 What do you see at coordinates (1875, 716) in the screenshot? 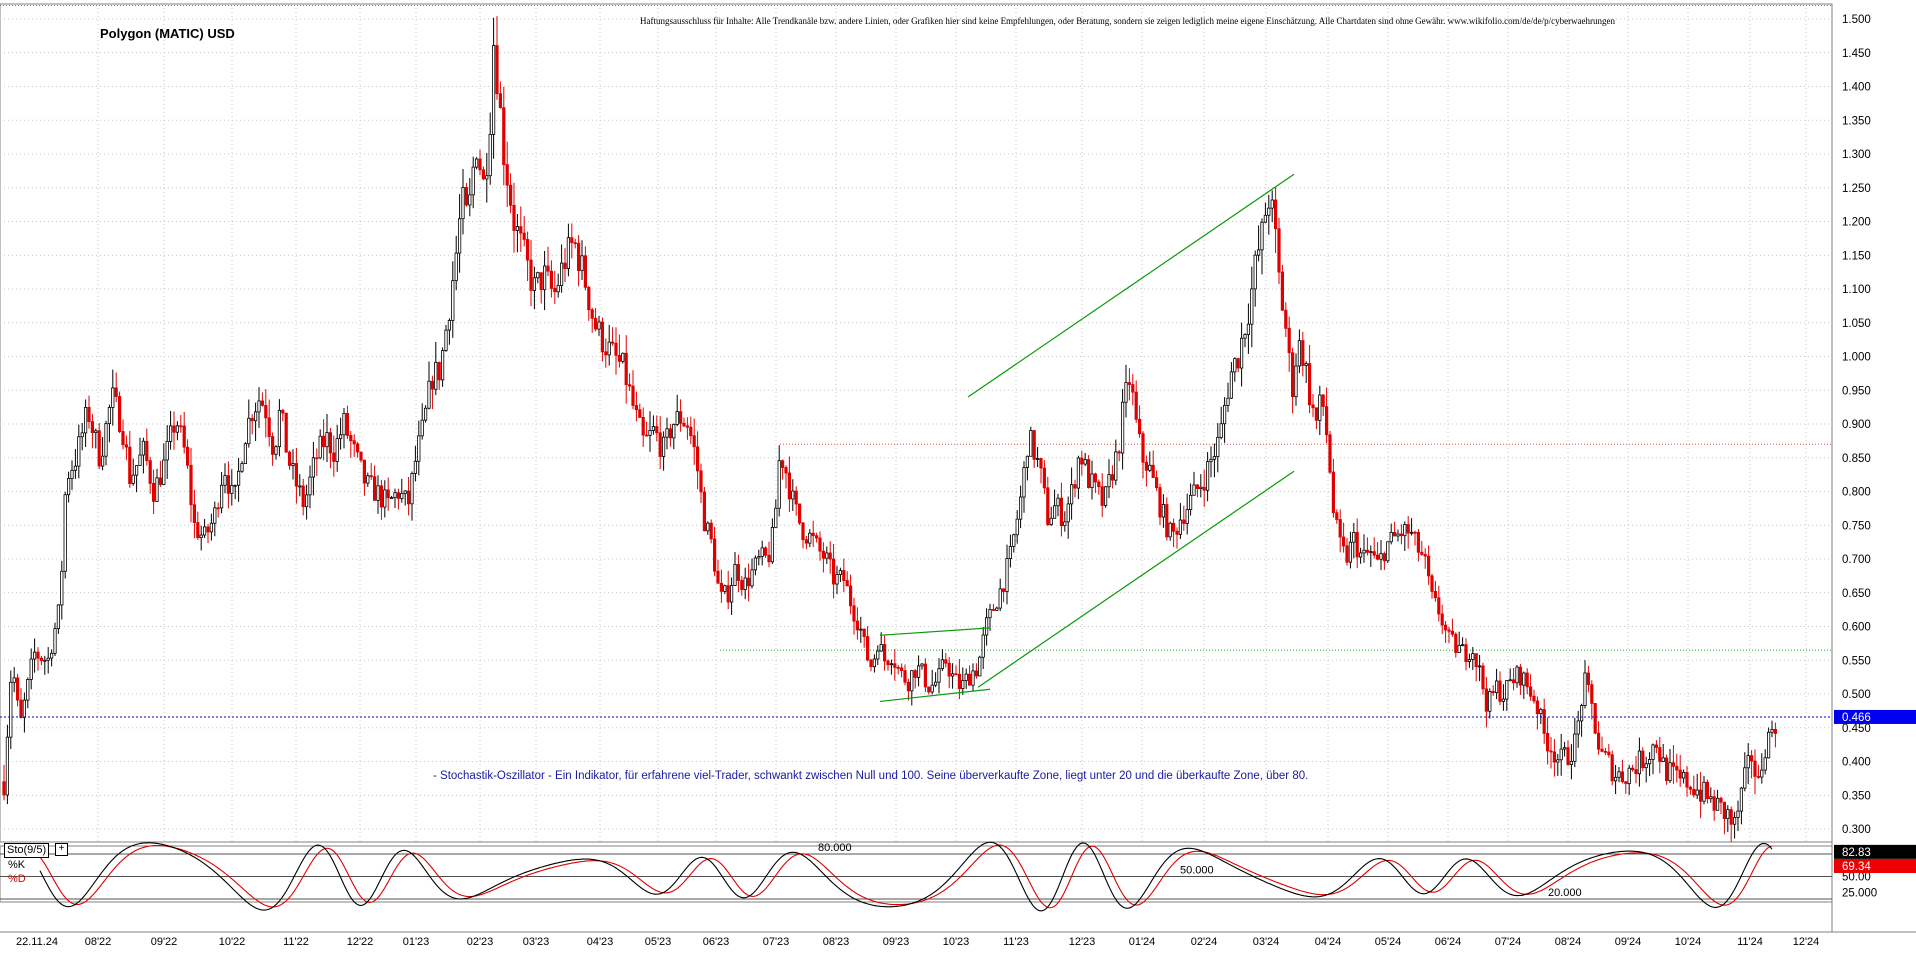
I see `current-price-badge` at bounding box center [1875, 716].